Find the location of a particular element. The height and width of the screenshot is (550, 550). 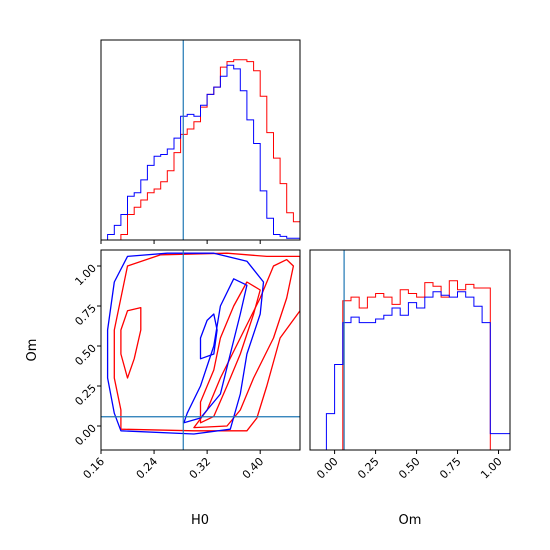

om-x-axis-label: Om is located at coordinates (410, 520).